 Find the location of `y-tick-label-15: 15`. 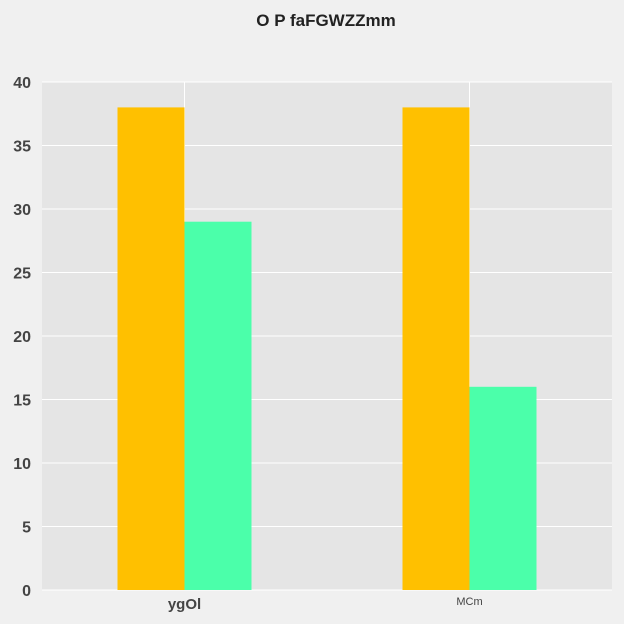

y-tick-label-15: 15 is located at coordinates (22, 401).